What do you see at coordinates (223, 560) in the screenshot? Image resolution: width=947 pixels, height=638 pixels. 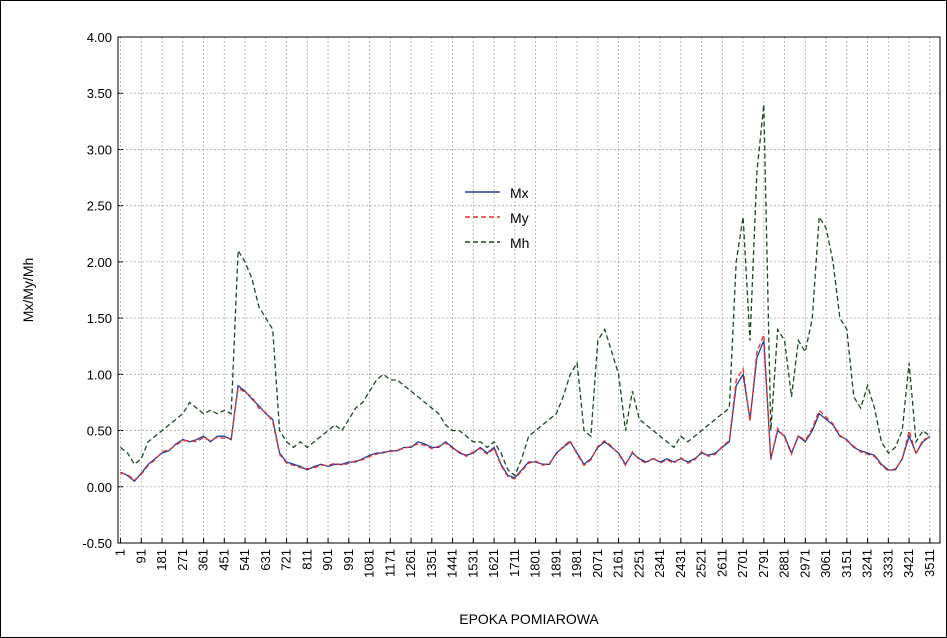 I see `x-tick-label: 451` at bounding box center [223, 560].